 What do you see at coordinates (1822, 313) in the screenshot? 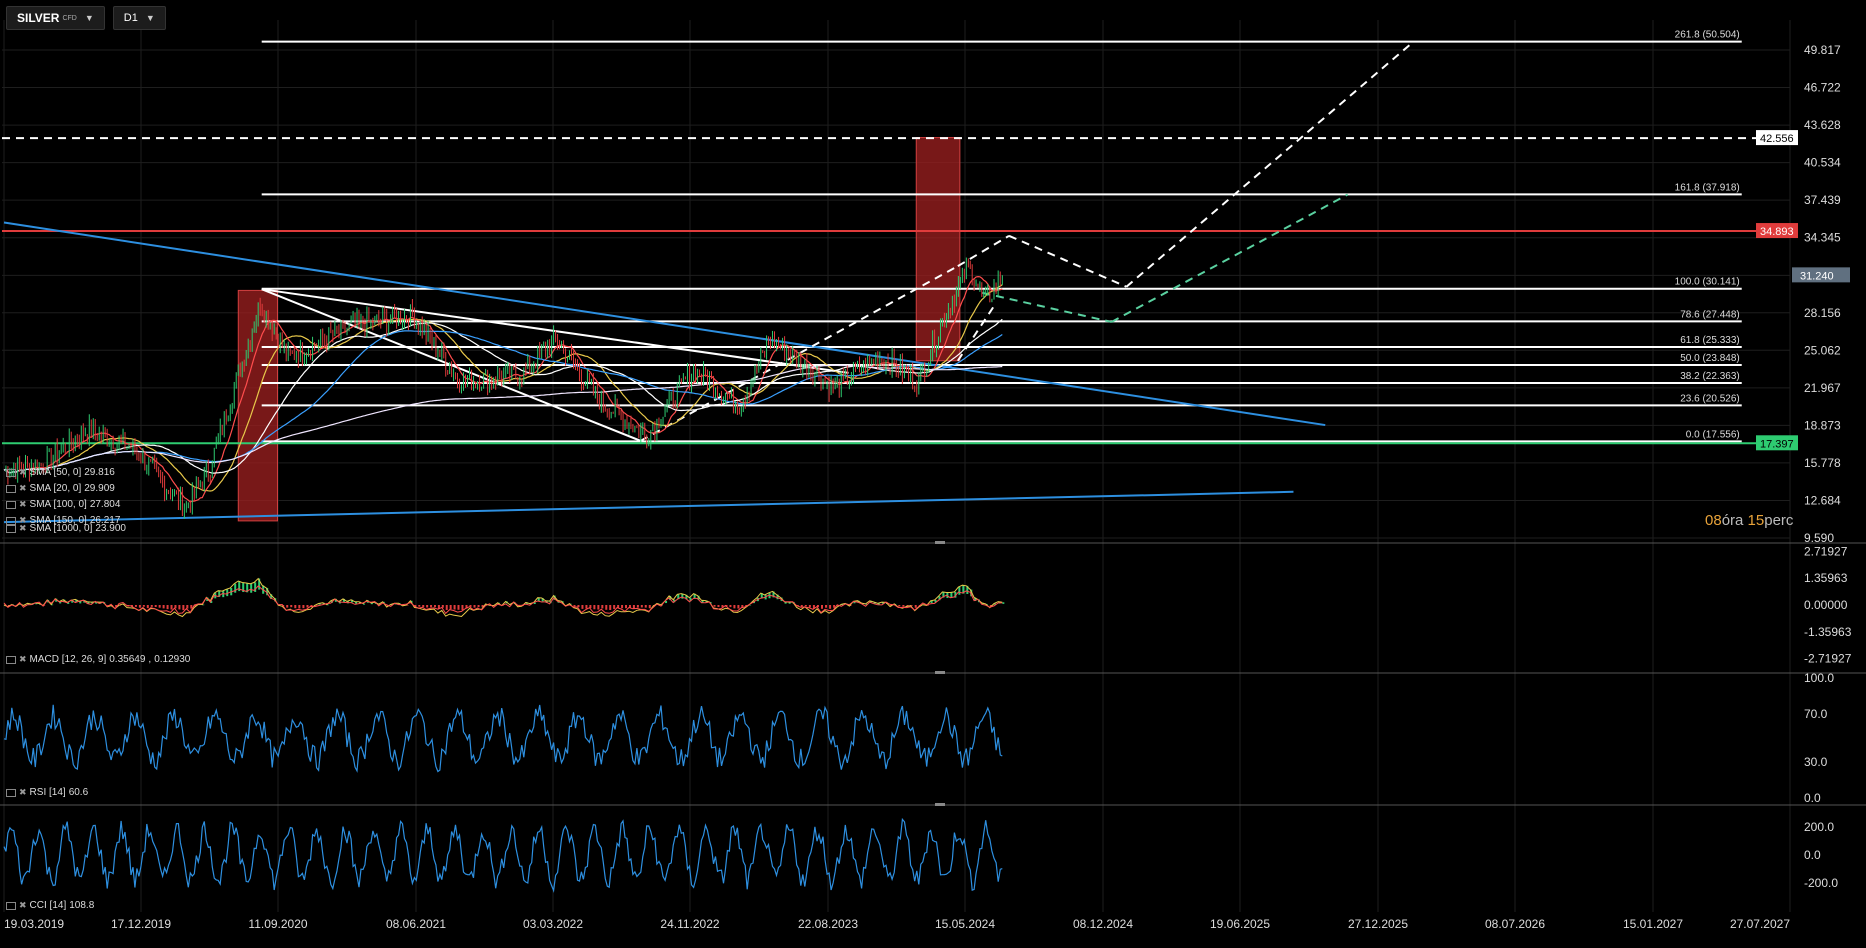
I see `price-axis-tick: 28.156` at bounding box center [1822, 313].